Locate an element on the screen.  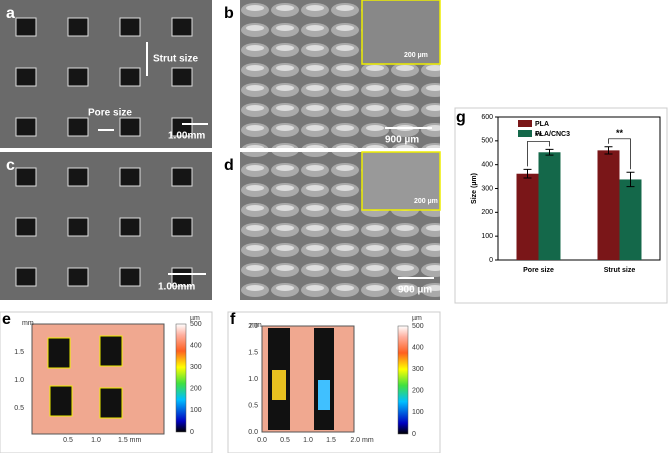
legend-label: PLA/CNC3 is located at coordinates (552, 134).